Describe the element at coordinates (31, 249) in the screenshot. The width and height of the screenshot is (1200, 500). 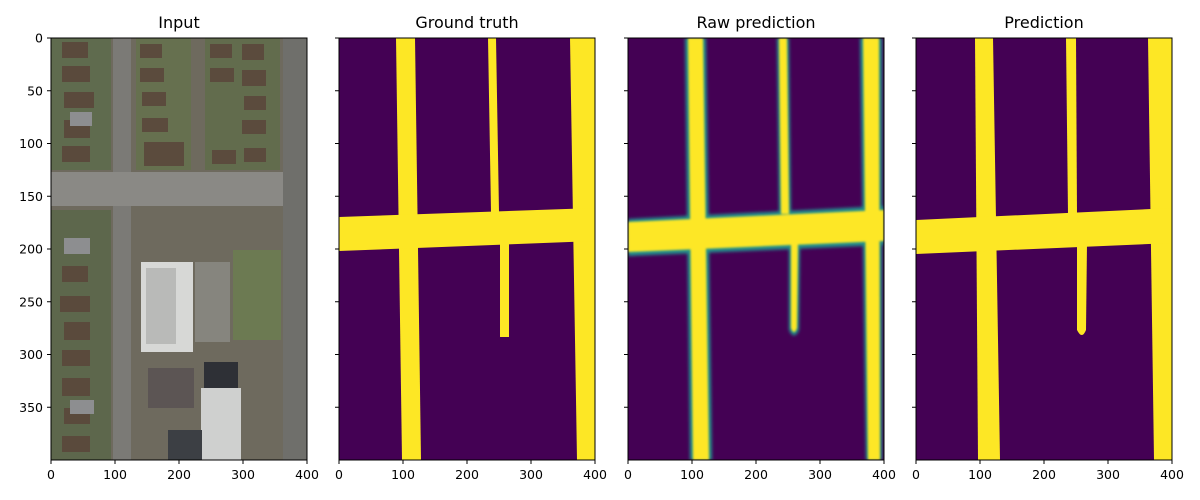
I see `y-tick-label: 200` at that location.